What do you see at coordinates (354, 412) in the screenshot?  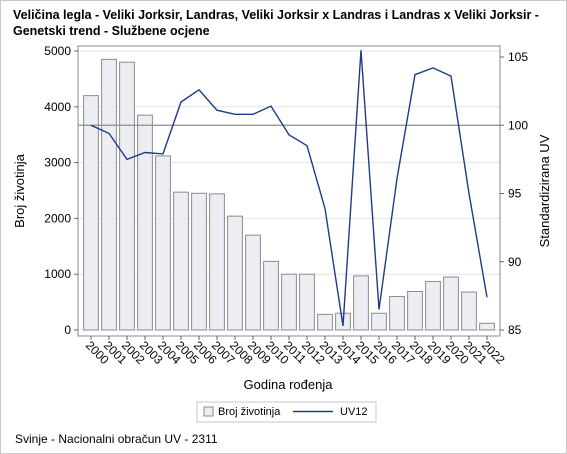 I see `legend-label-line: UV12` at bounding box center [354, 412].